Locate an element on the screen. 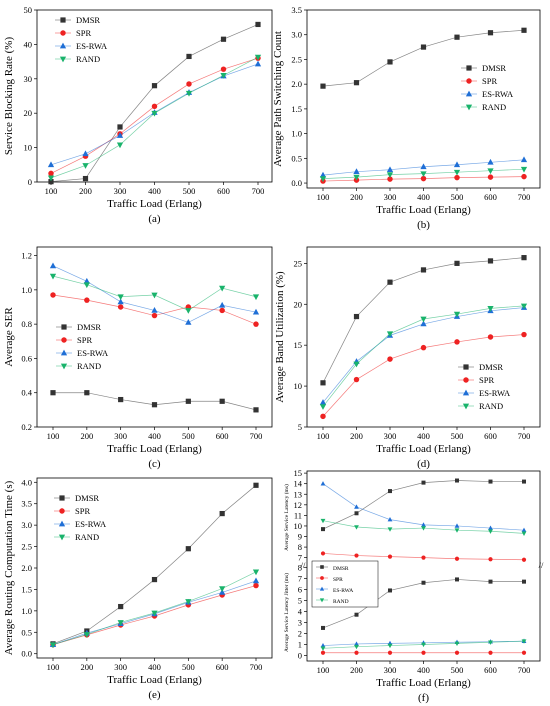 The width and height of the screenshot is (550, 706). chart-caption: (f) is located at coordinates (423, 698).